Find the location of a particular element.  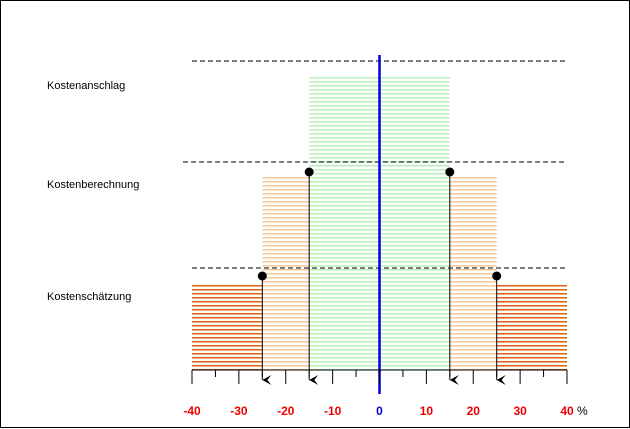

x-unit-label: % is located at coordinates (582, 411).